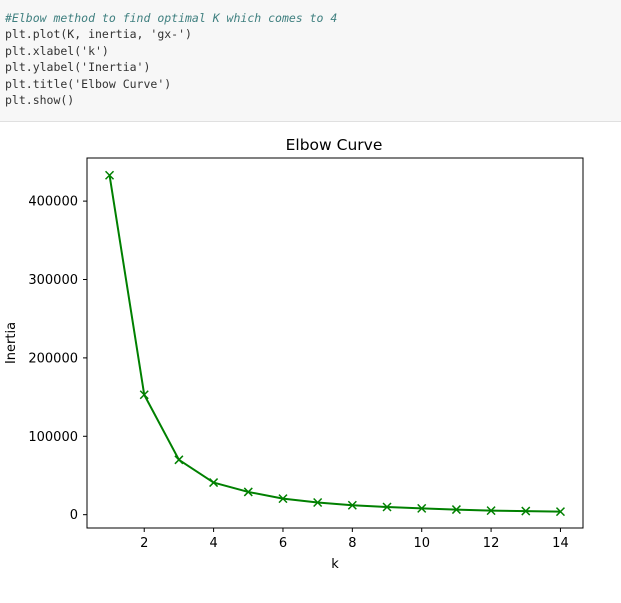  What do you see at coordinates (53, 437) in the screenshot?
I see `y-tick-label: 100000` at bounding box center [53, 437].